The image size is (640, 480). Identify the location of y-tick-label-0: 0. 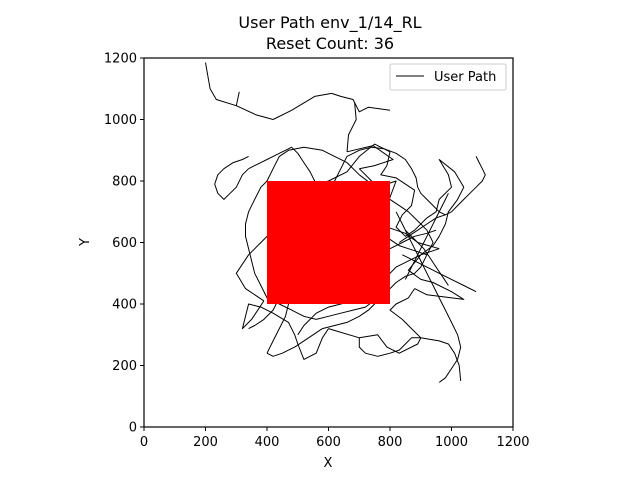
(133, 428).